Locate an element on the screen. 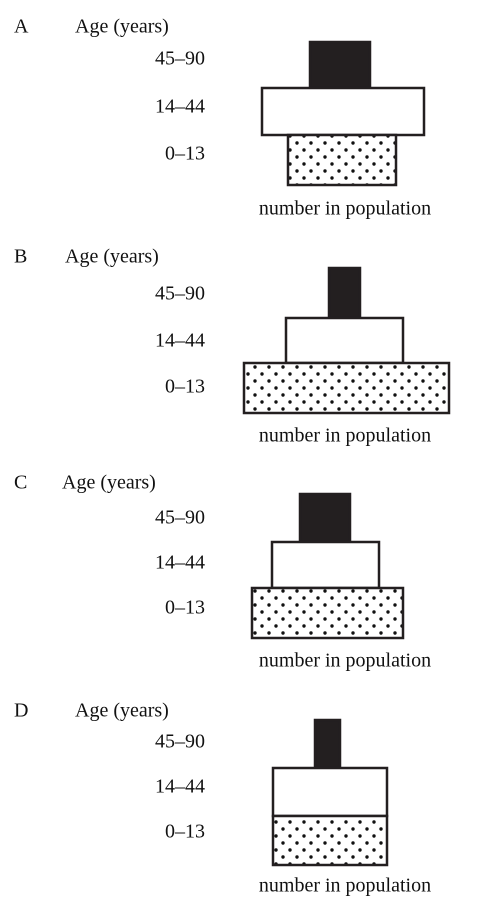 This screenshot has width=488, height=902. panel-letter: D is located at coordinates (21, 711).